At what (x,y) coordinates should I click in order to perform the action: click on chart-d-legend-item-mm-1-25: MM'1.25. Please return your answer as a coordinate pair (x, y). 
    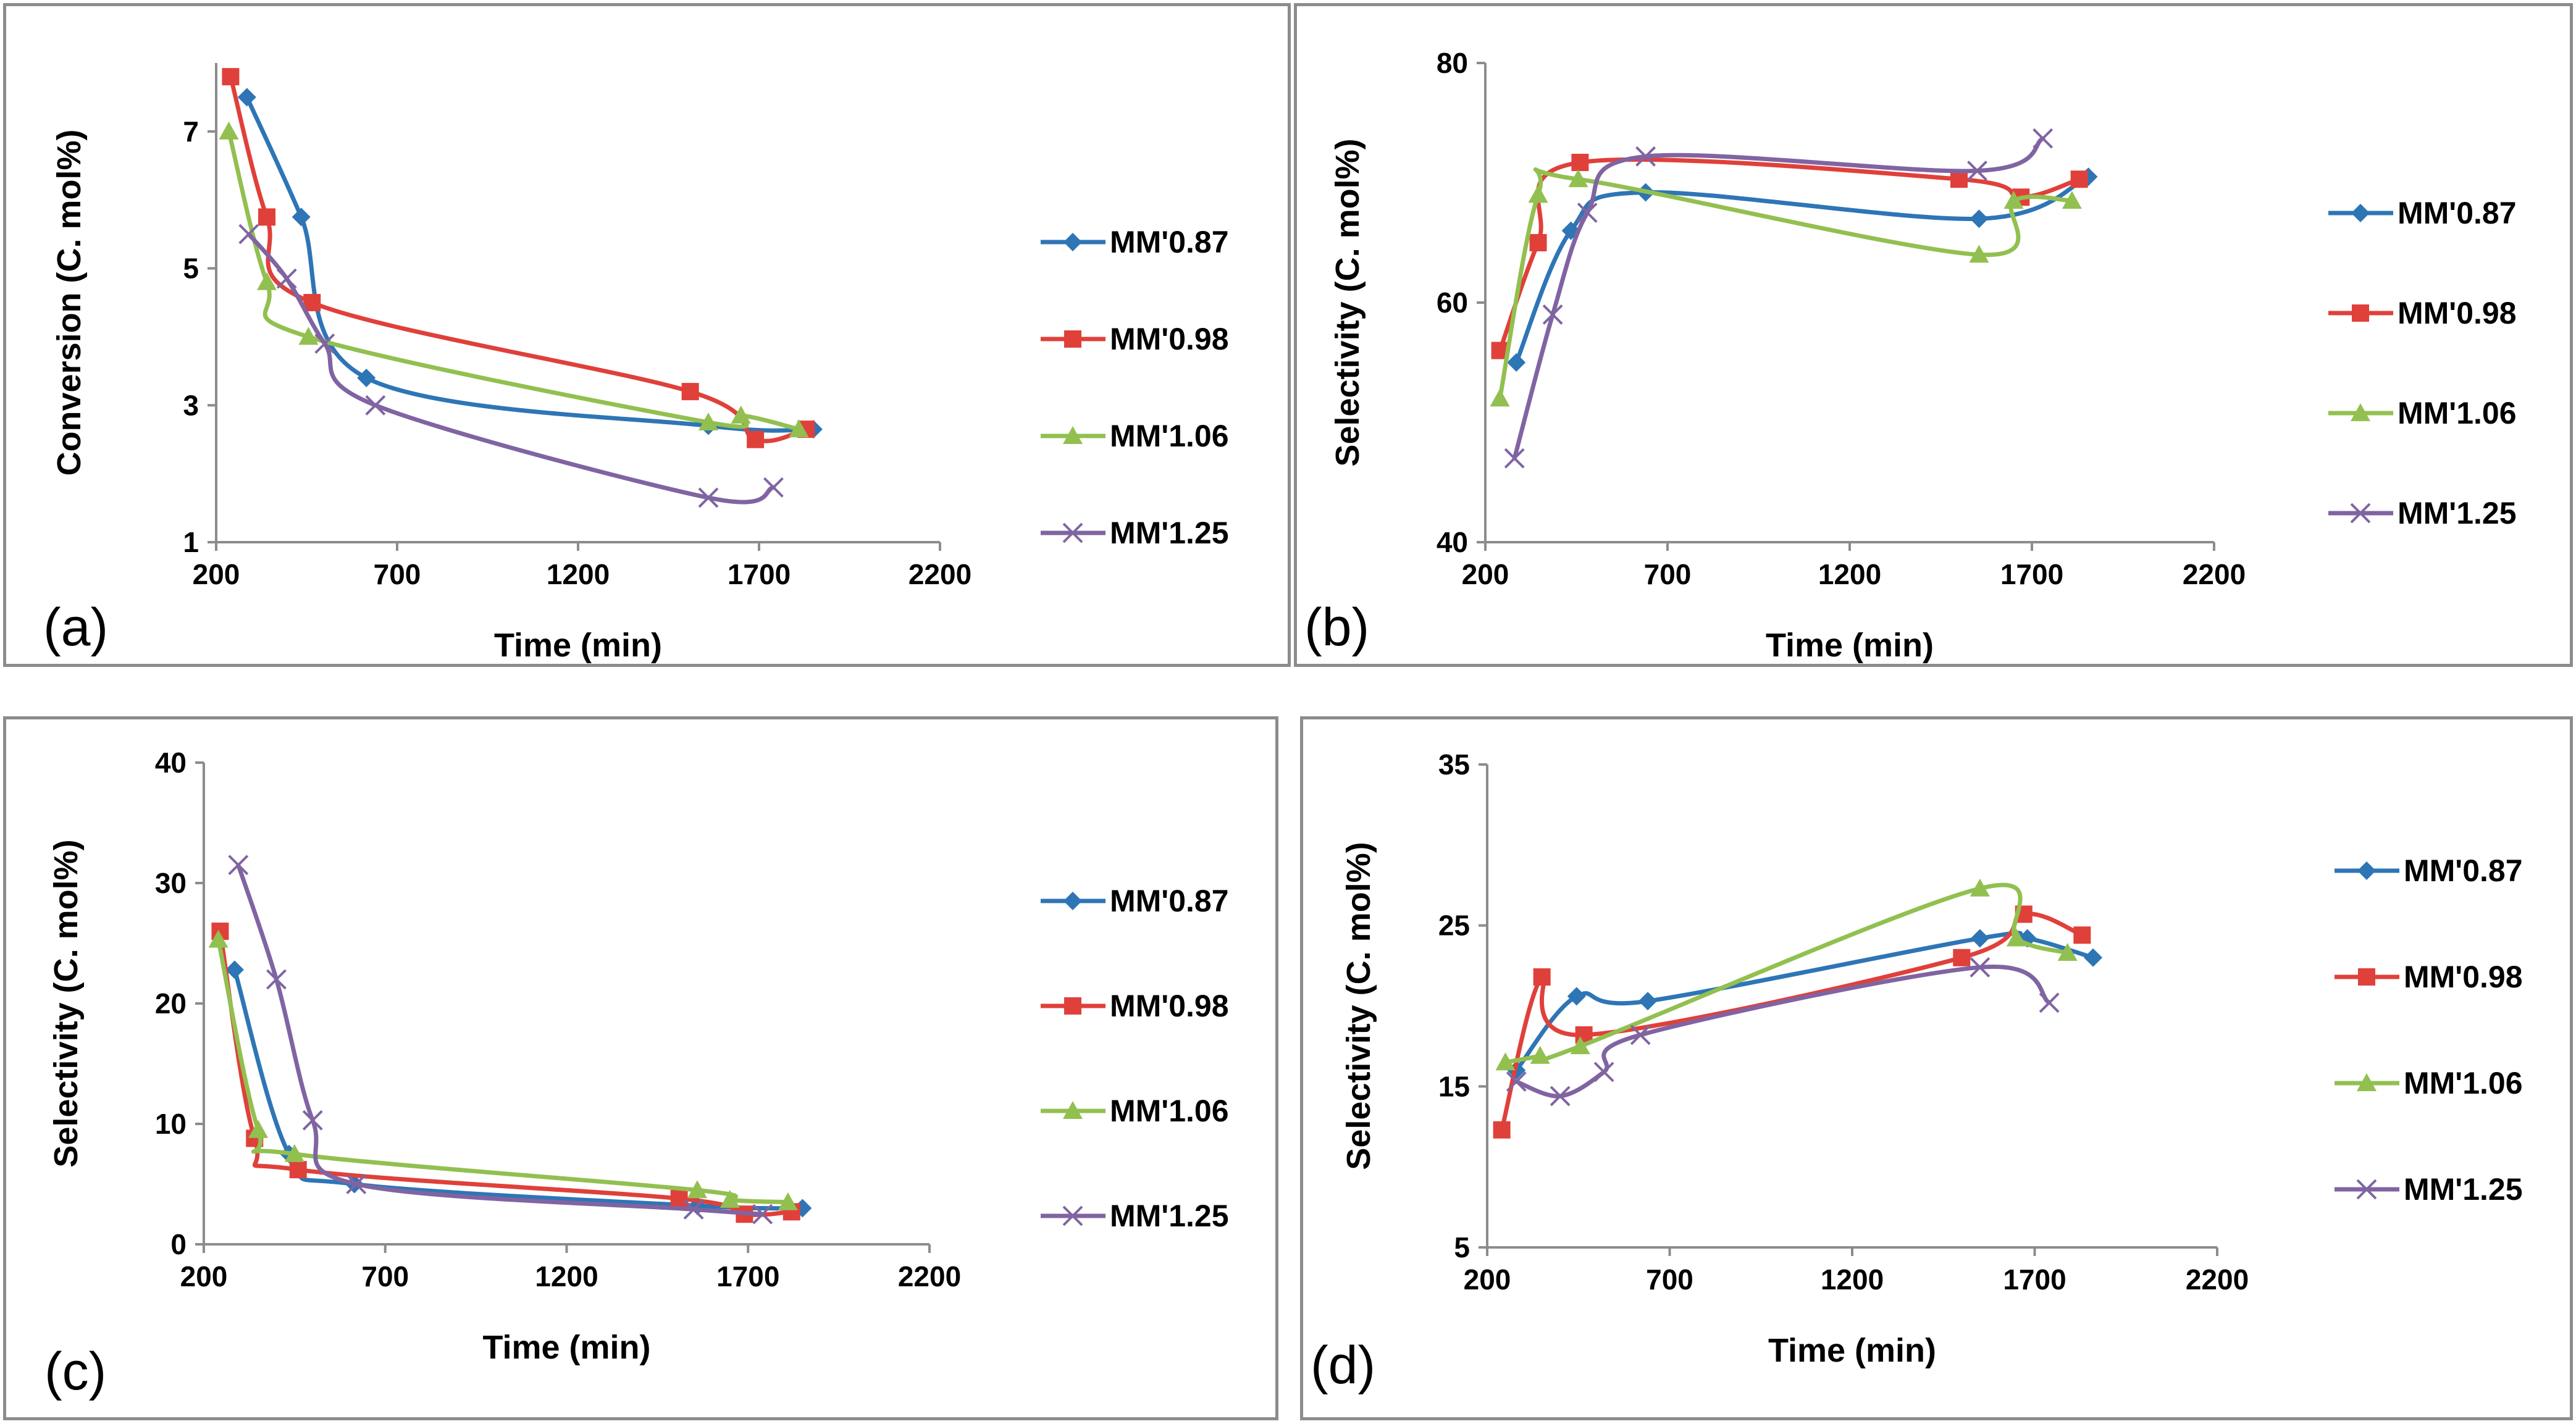
    Looking at the image, I should click on (2429, 1189).